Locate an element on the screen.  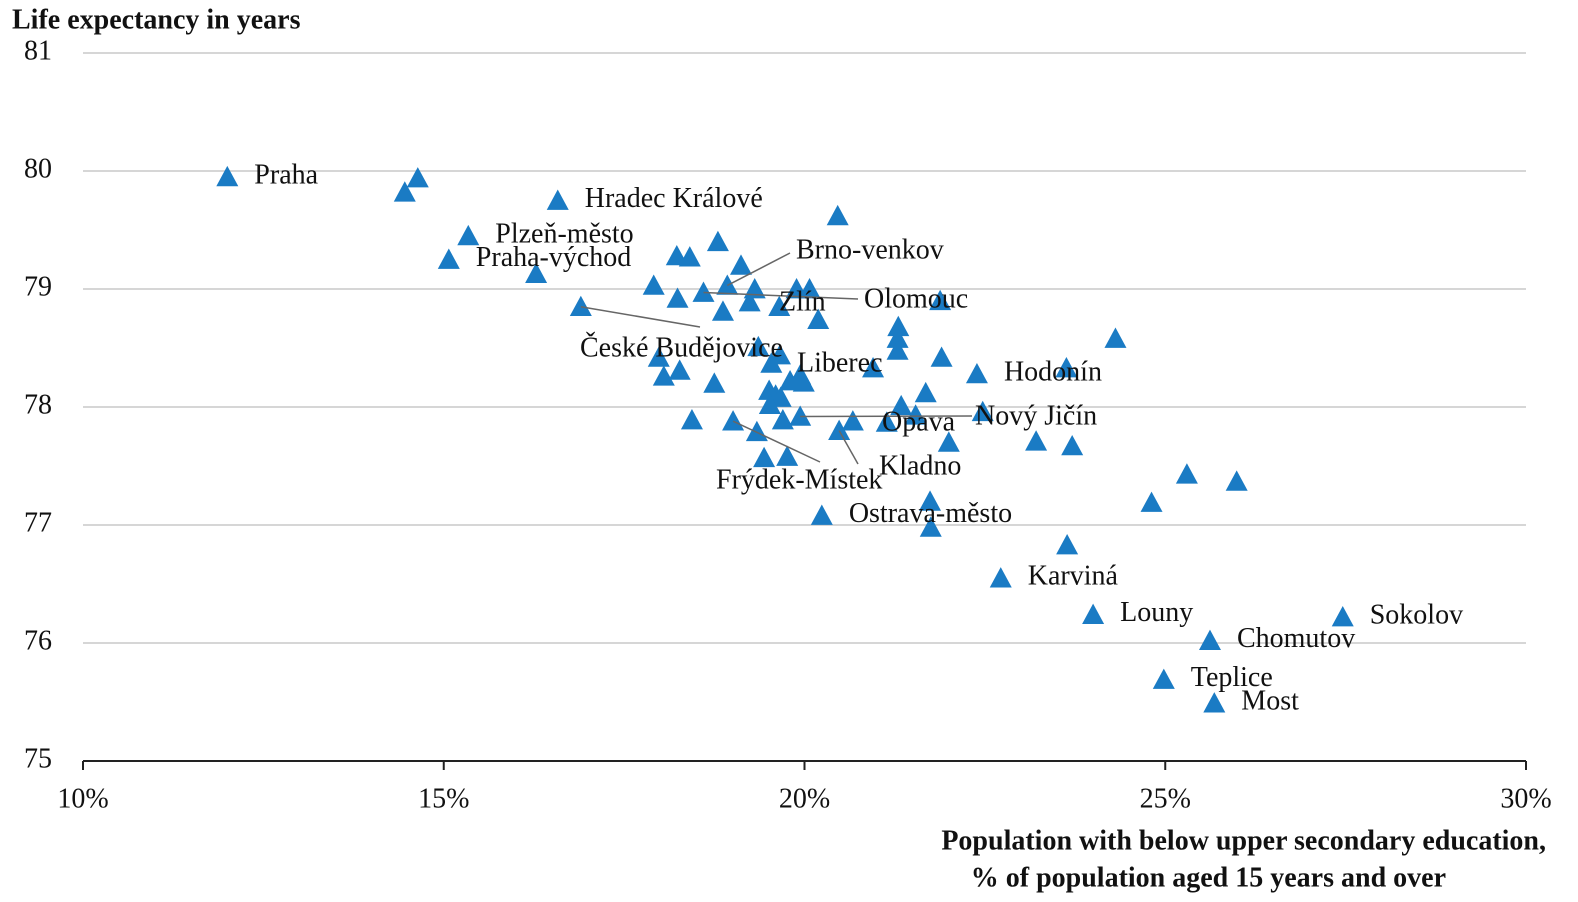
point-label: Kladno is located at coordinates (920, 465).